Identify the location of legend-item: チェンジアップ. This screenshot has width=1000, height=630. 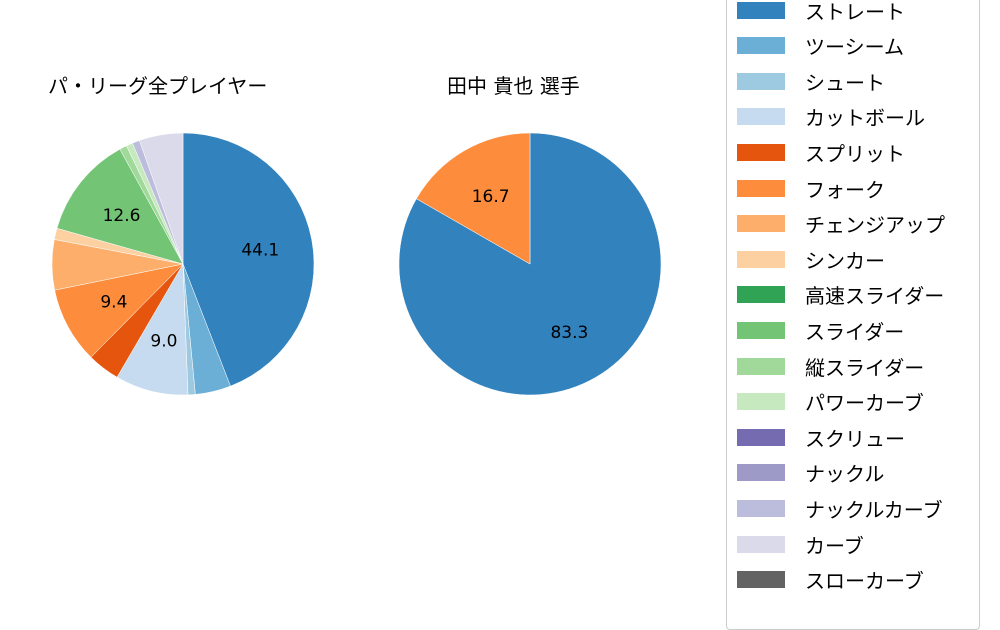
(841, 224).